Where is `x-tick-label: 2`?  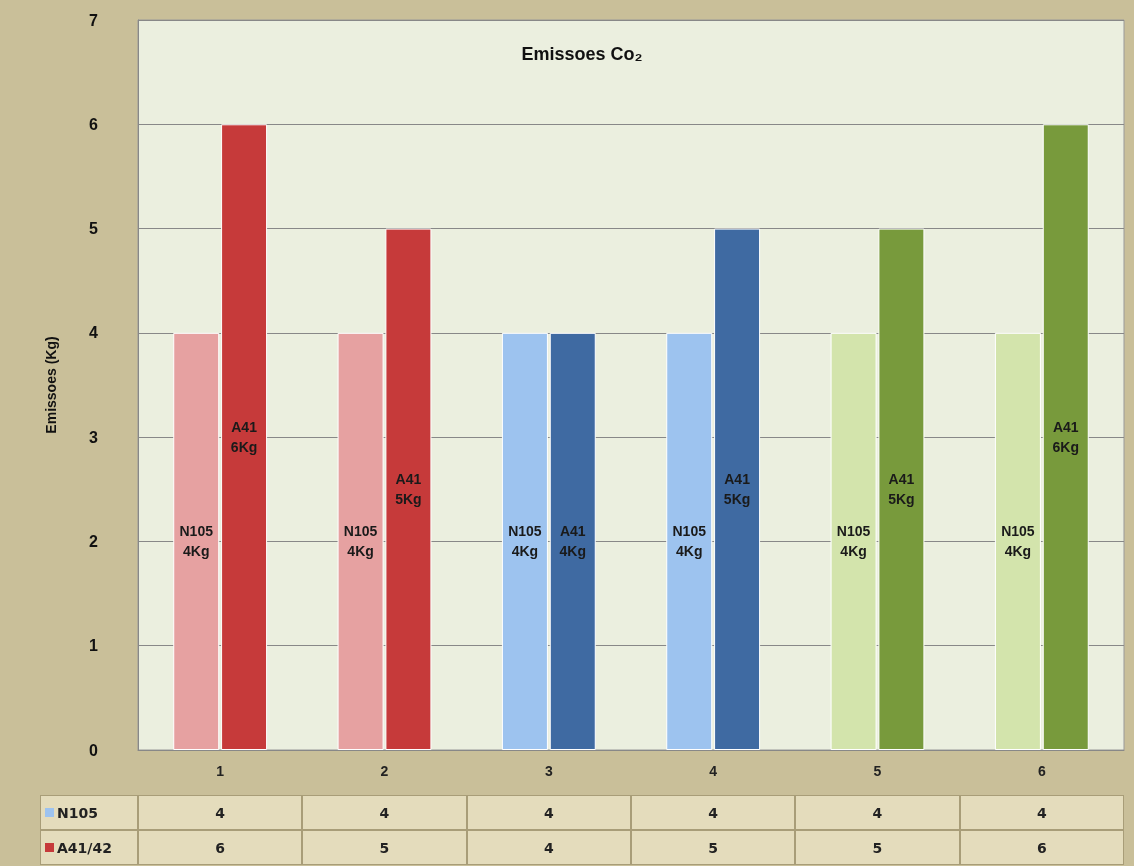
x-tick-label: 2 is located at coordinates (384, 771).